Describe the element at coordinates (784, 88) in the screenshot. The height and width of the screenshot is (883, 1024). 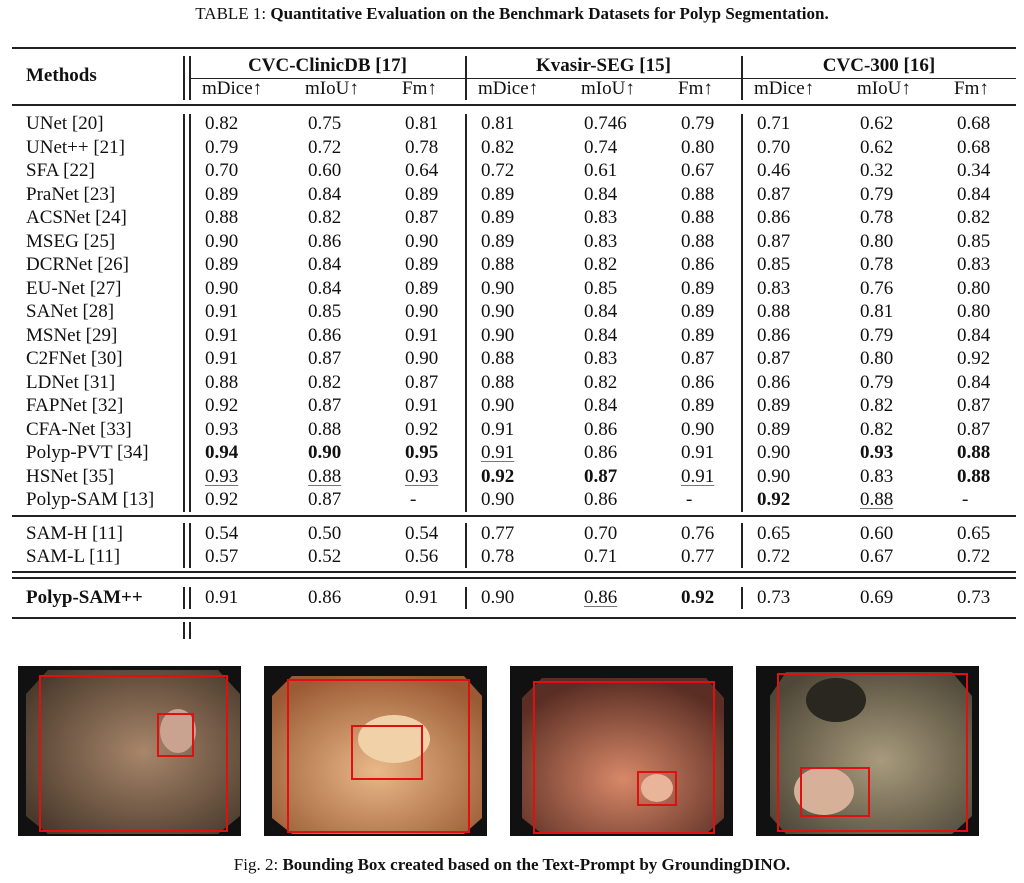
I see `metric-header: mDice↑` at that location.